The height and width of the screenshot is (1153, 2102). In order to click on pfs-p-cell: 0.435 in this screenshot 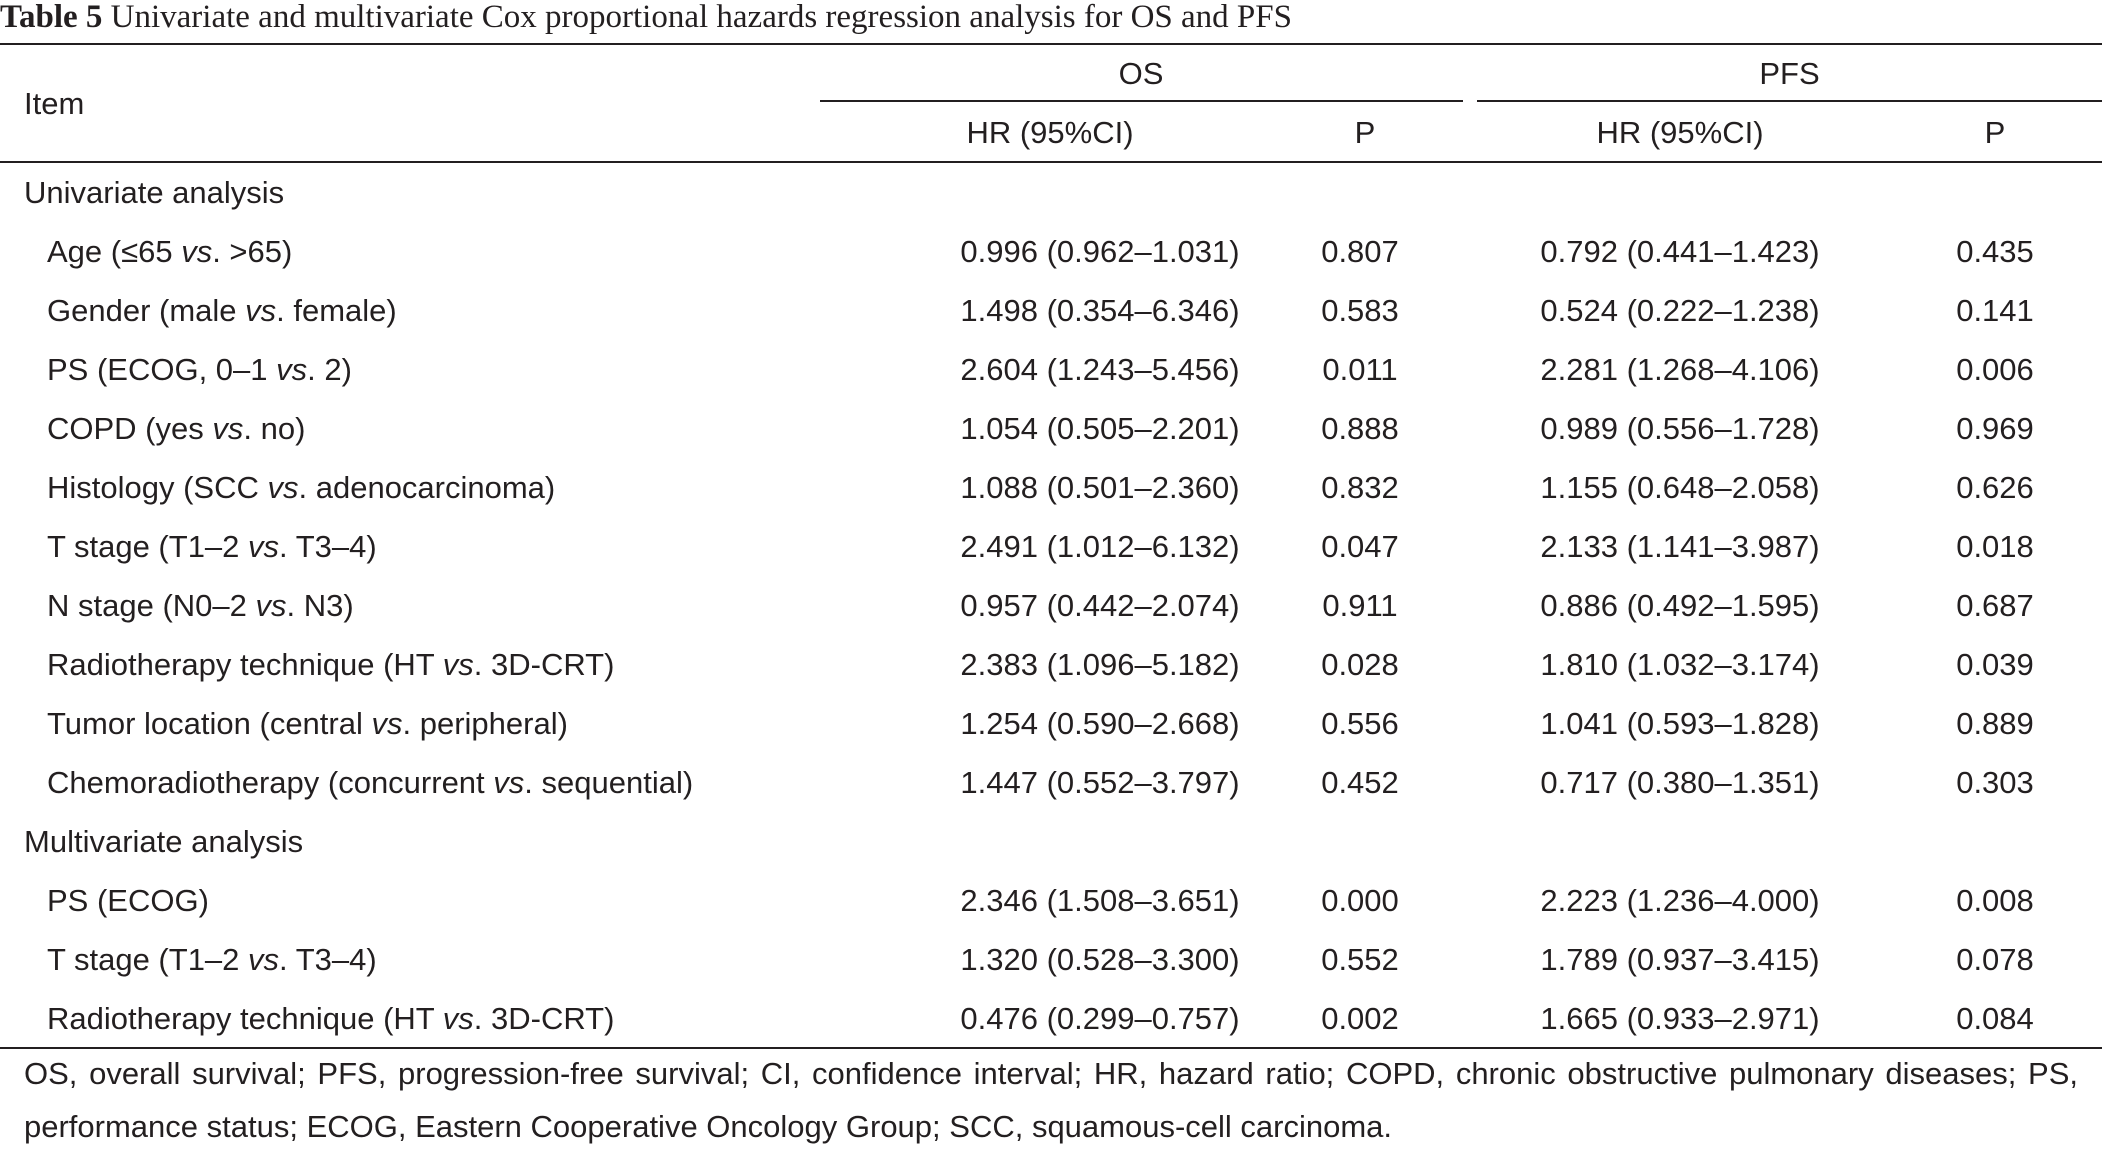, I will do `click(1995, 251)`.